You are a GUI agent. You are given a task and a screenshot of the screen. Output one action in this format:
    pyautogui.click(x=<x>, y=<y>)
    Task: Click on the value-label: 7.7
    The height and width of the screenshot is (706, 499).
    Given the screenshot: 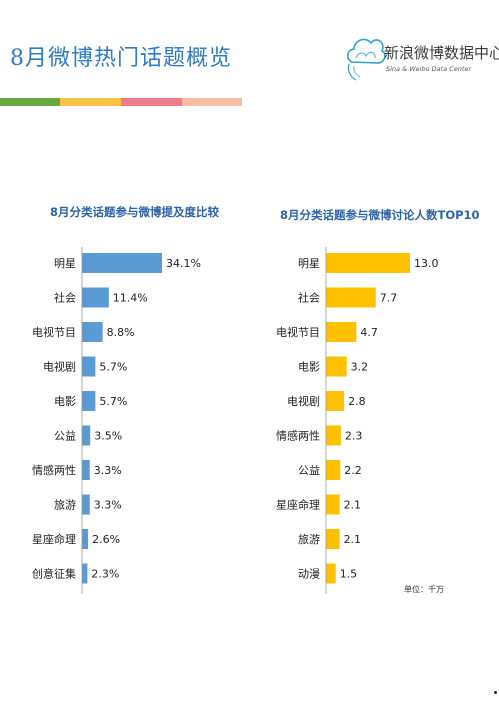 What is the action you would take?
    pyautogui.click(x=389, y=298)
    